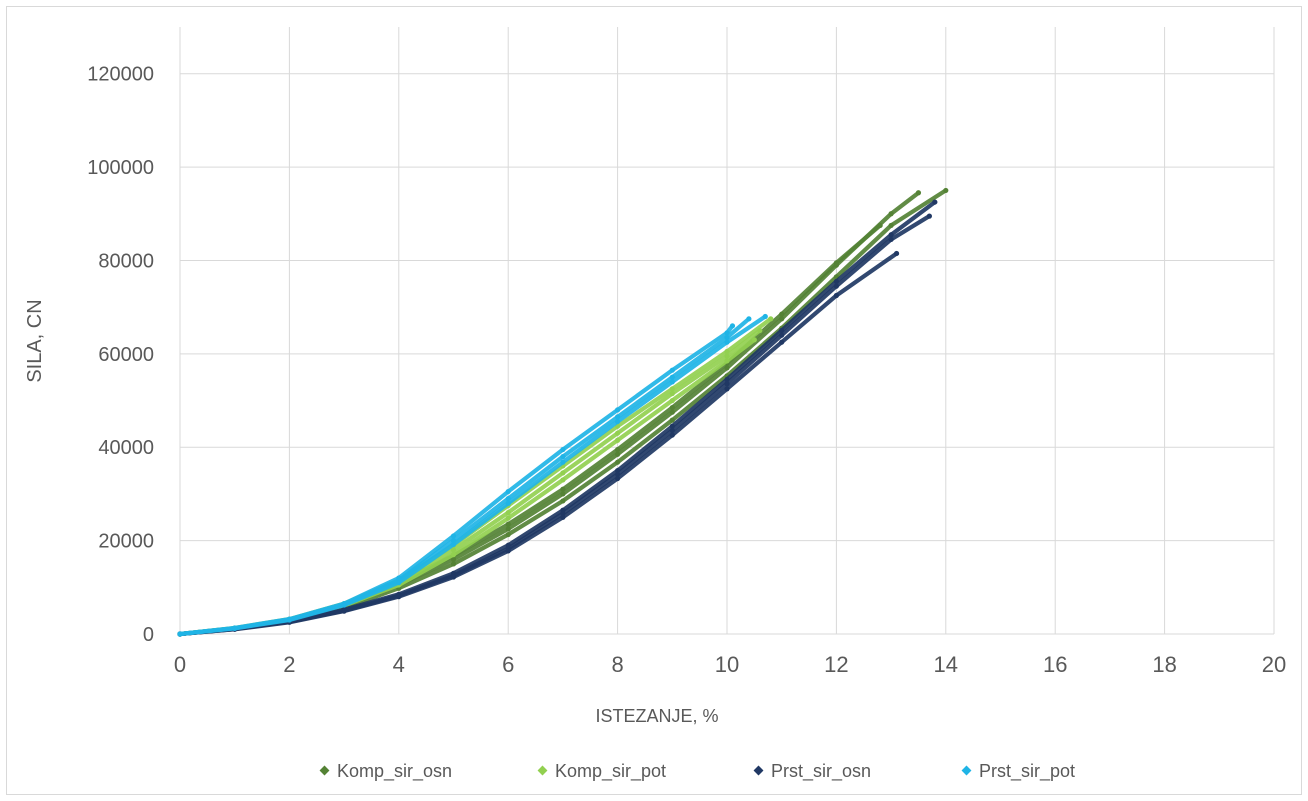 This screenshot has height=801, width=1308. What do you see at coordinates (126, 355) in the screenshot?
I see `y-tick-label: 60000` at bounding box center [126, 355].